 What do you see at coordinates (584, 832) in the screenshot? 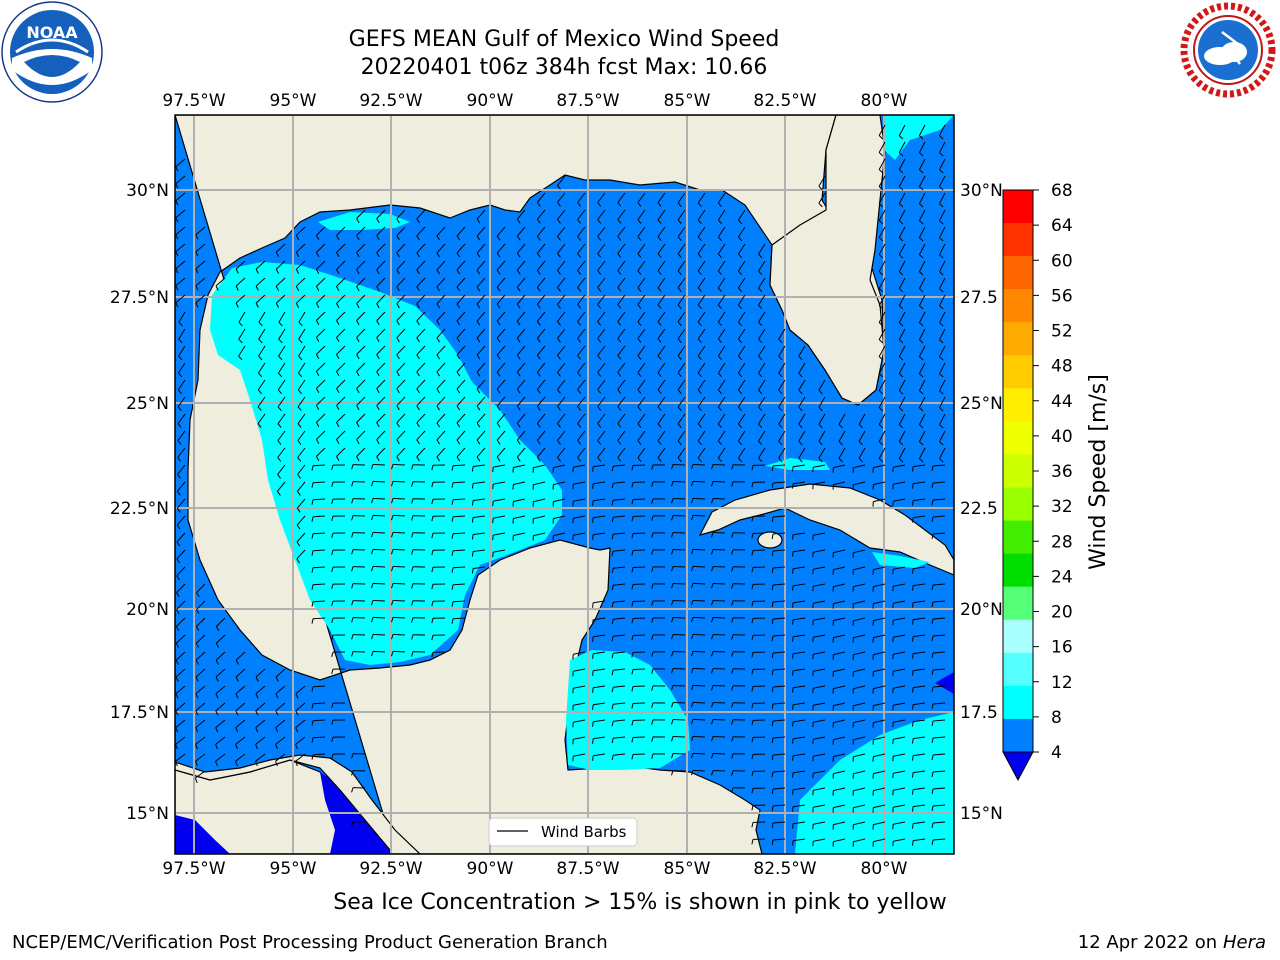
I see `legend-label: Wind Barbs` at bounding box center [584, 832].